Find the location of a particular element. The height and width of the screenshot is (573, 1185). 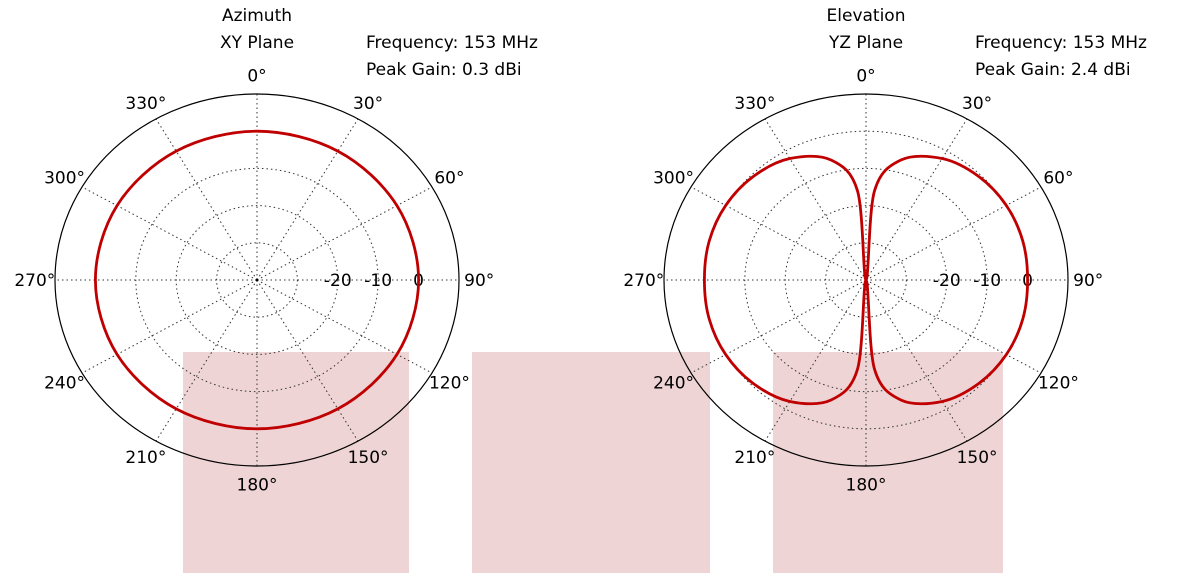

peak-gain-label: Peak Gain: 2.4 dBi is located at coordinates (1053, 70).